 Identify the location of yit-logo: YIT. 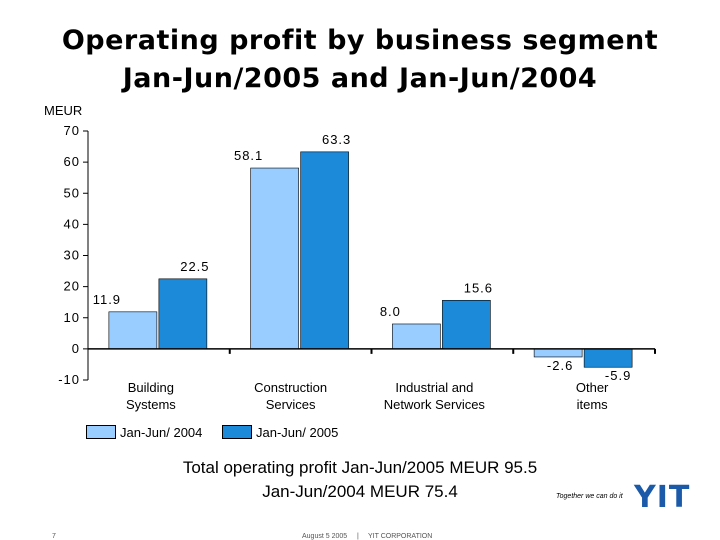
(662, 497).